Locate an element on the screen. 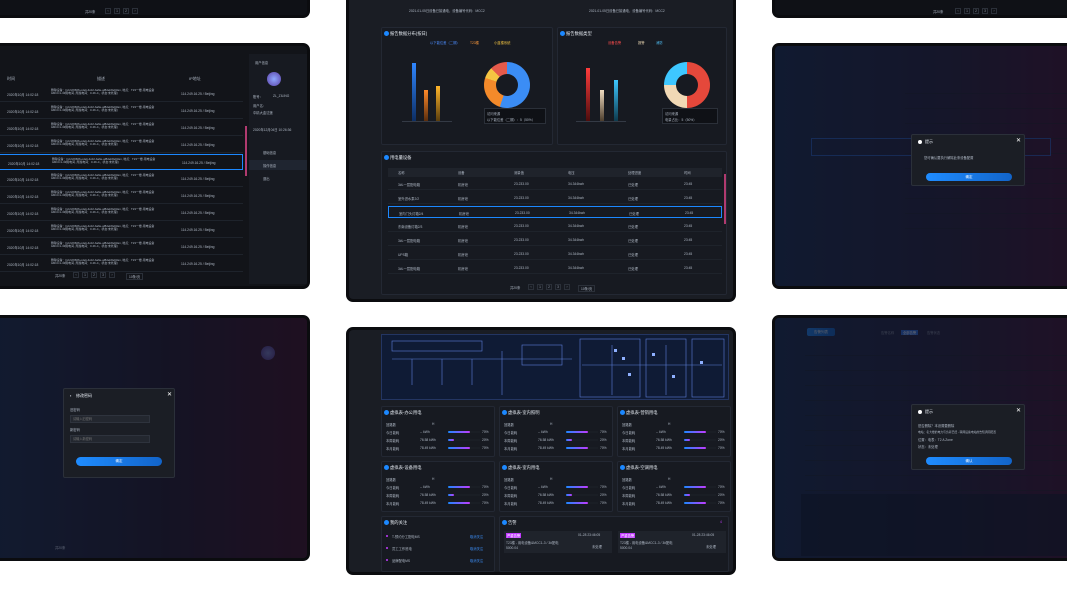  energy-label: 今日能耗 is located at coordinates (629, 488).